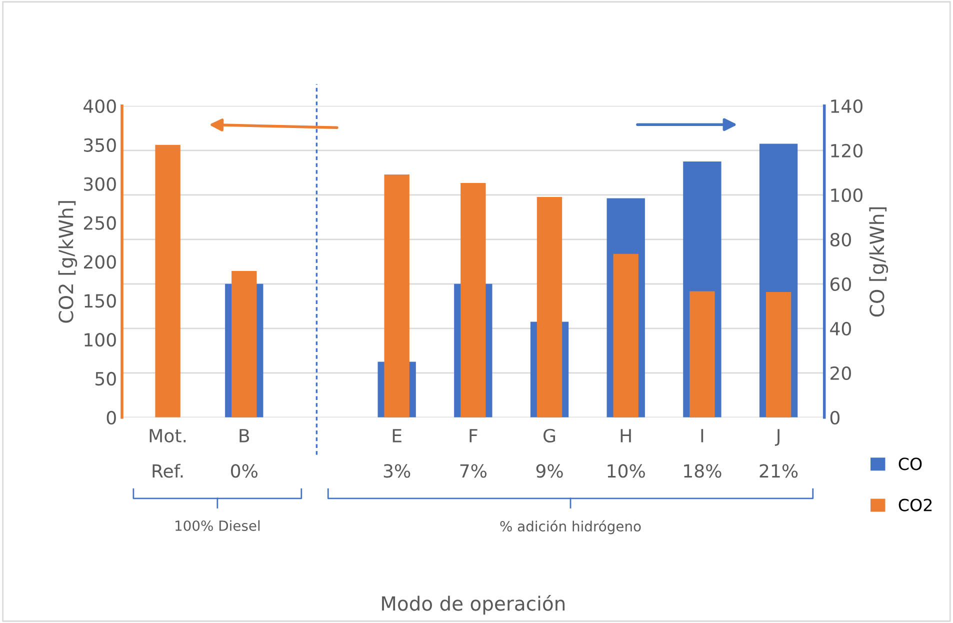 This screenshot has width=953, height=623. What do you see at coordinates (779, 453) in the screenshot?
I see `x-tick-label: J 21%` at bounding box center [779, 453].